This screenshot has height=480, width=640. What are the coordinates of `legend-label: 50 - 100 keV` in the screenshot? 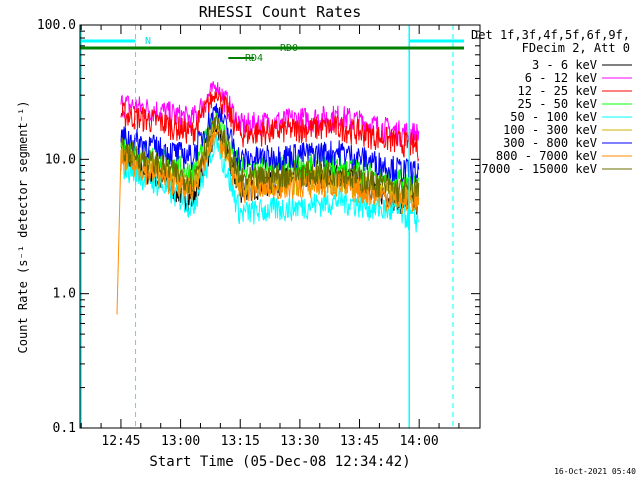 It's located at (553, 117).